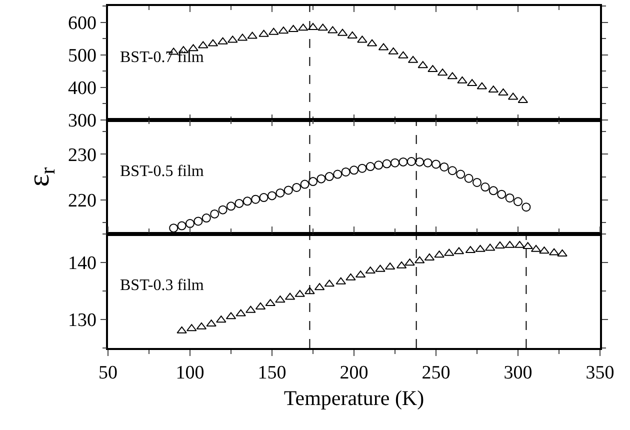  Describe the element at coordinates (354, 398) in the screenshot. I see `x-axis-title: Temperature (K)` at that location.